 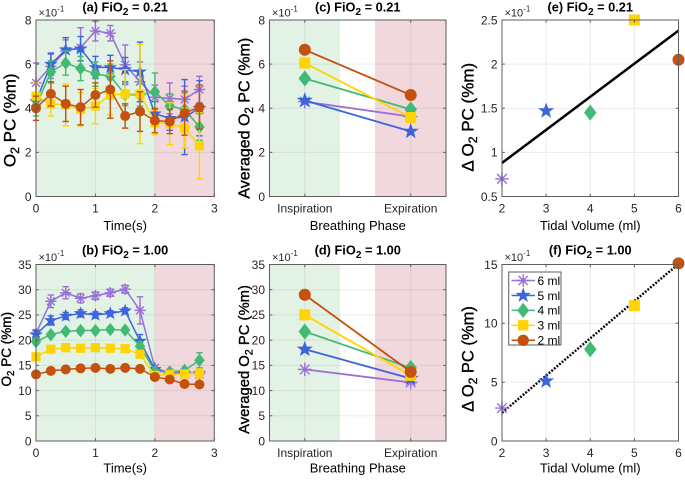 What do you see at coordinates (590, 251) in the screenshot?
I see `svg-text: (f) FiO2 = 1.00` at bounding box center [590, 251].